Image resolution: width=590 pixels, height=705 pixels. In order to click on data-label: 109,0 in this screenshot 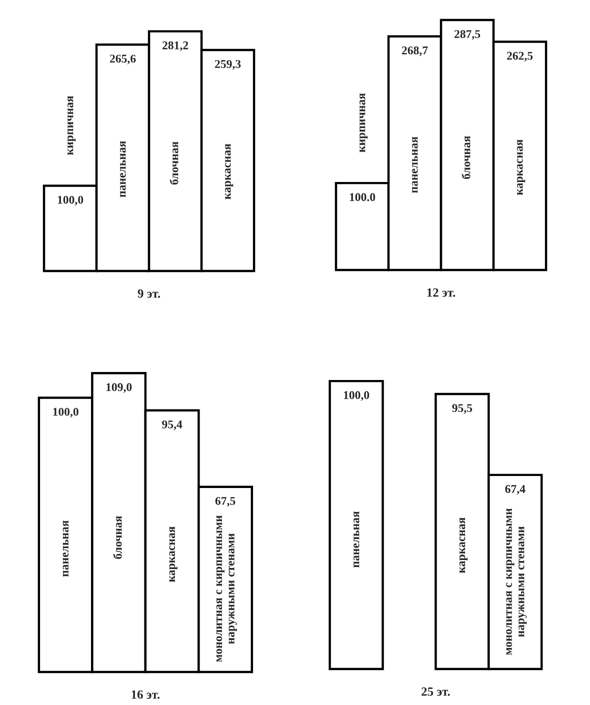, I will do `click(119, 388)`.